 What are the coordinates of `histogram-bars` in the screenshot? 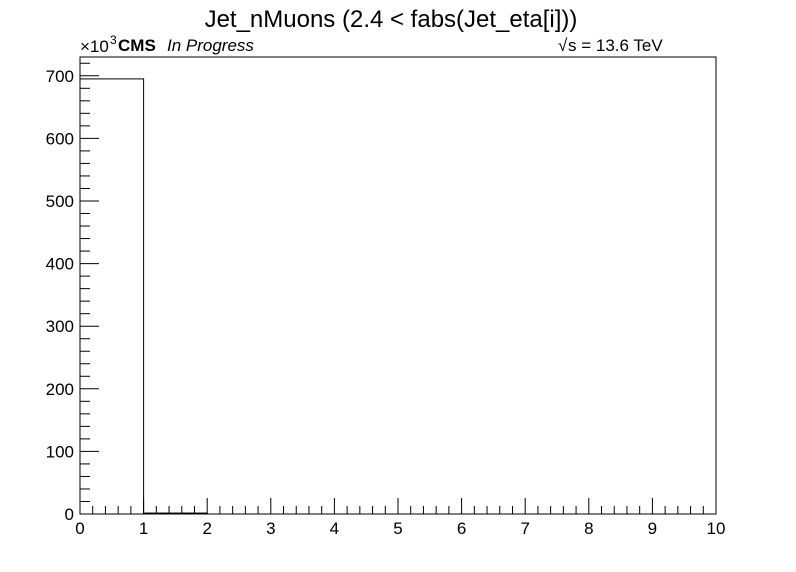 It's located at (143, 296).